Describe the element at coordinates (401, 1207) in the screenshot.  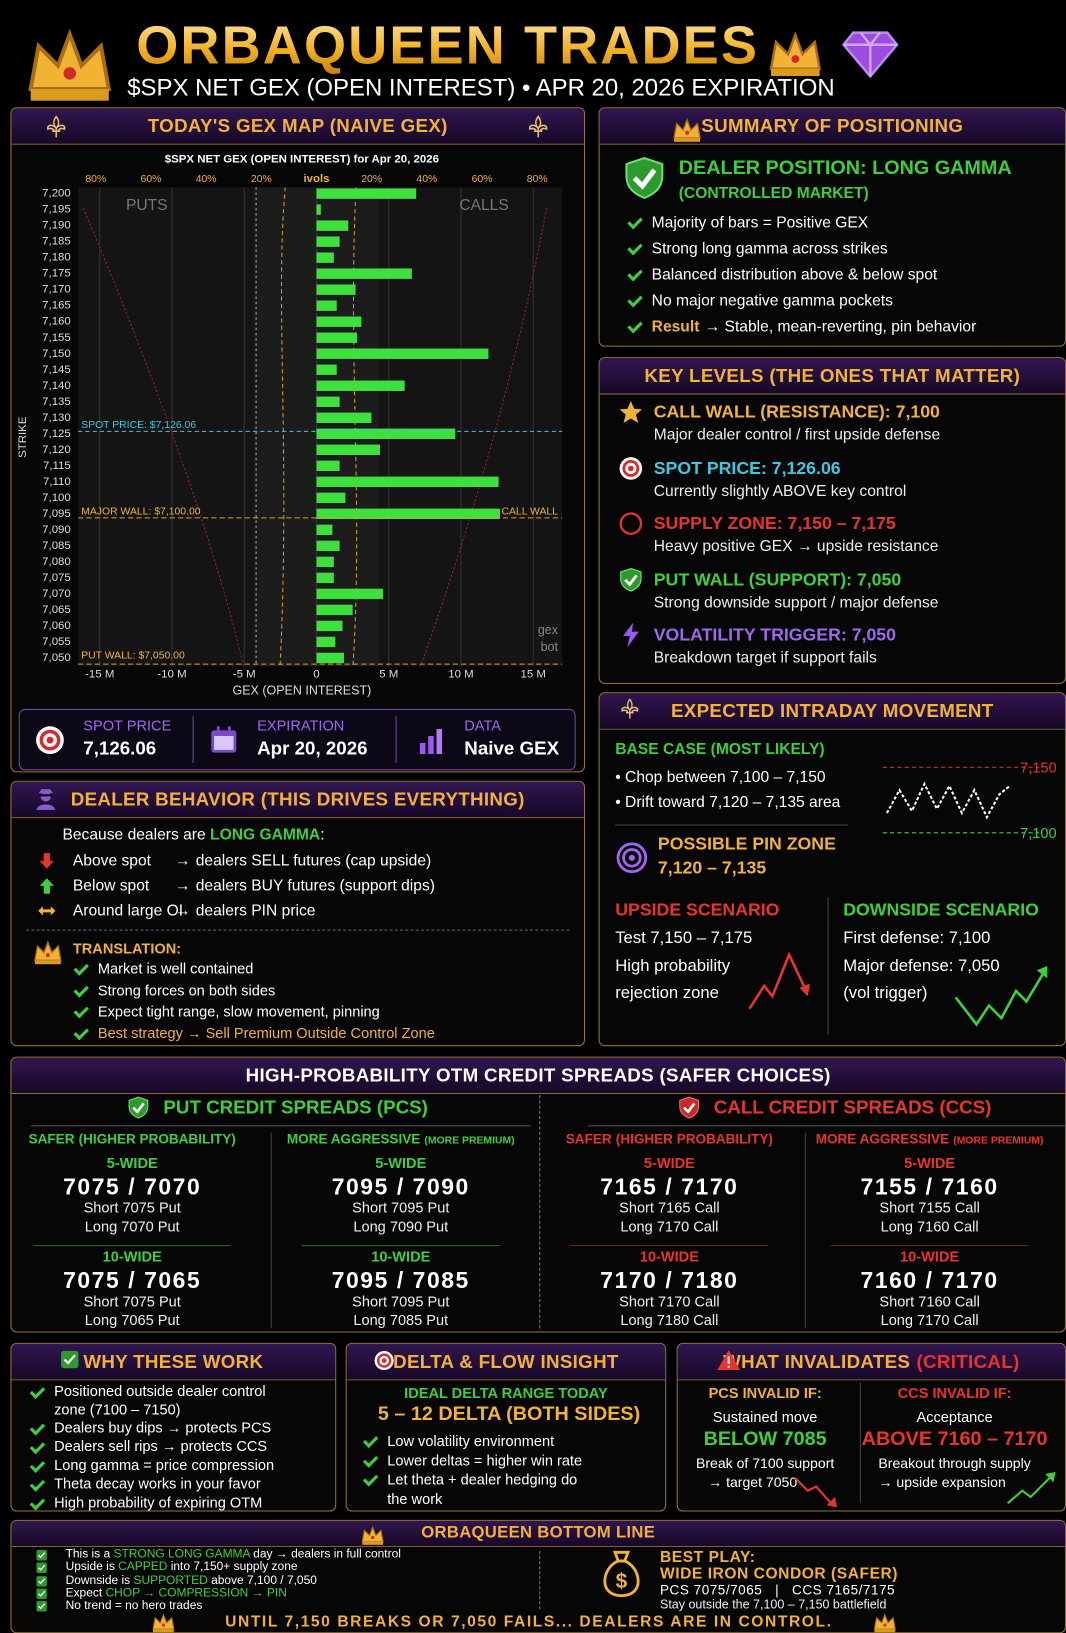
I see `spread-short: Short 7095 Put` at that location.